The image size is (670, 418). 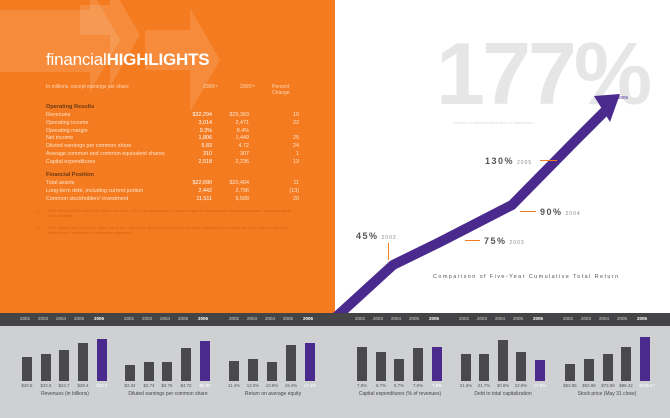 I want to click on col-2005: 2005⁽²⁾, so click(x=248, y=87).